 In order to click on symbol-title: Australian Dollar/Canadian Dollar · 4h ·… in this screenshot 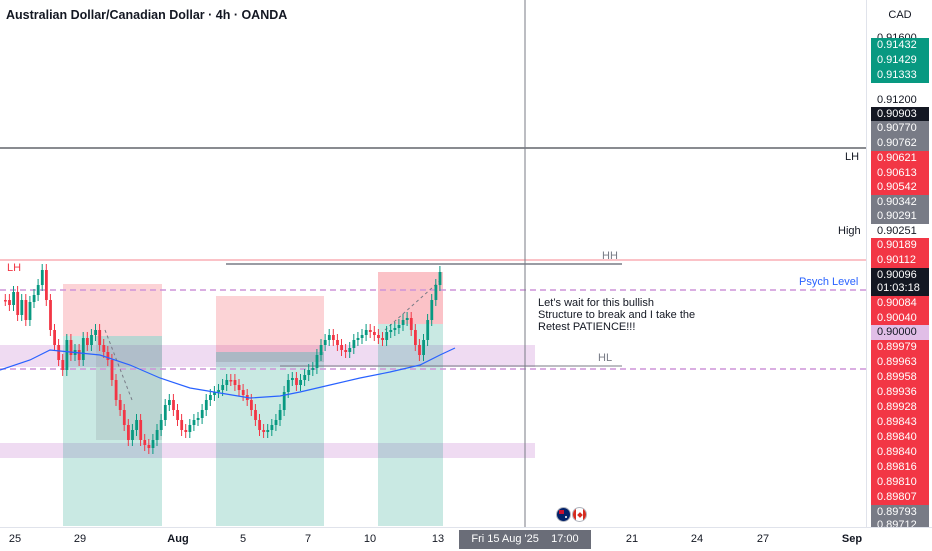, I will do `click(147, 15)`.